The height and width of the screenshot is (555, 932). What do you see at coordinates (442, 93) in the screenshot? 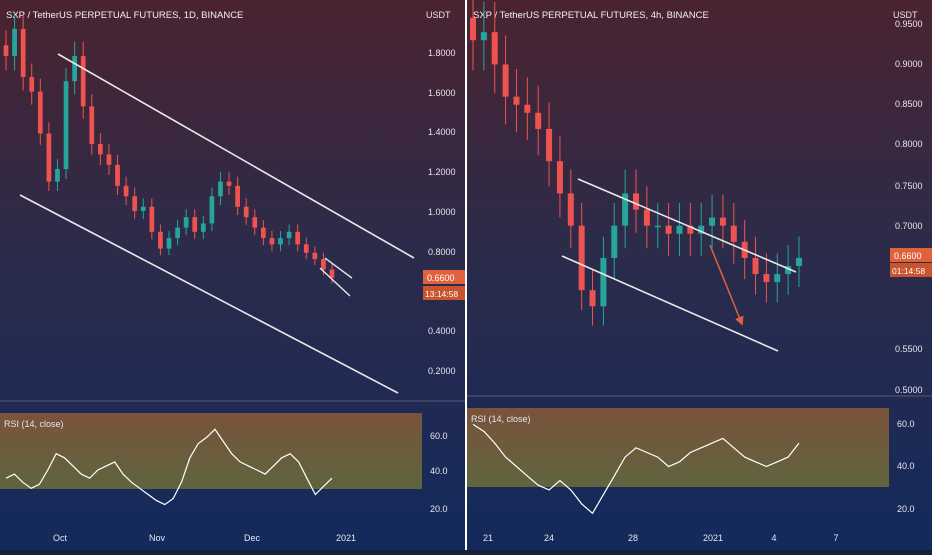
I see `price-tick-label: 1.6000` at bounding box center [442, 93].